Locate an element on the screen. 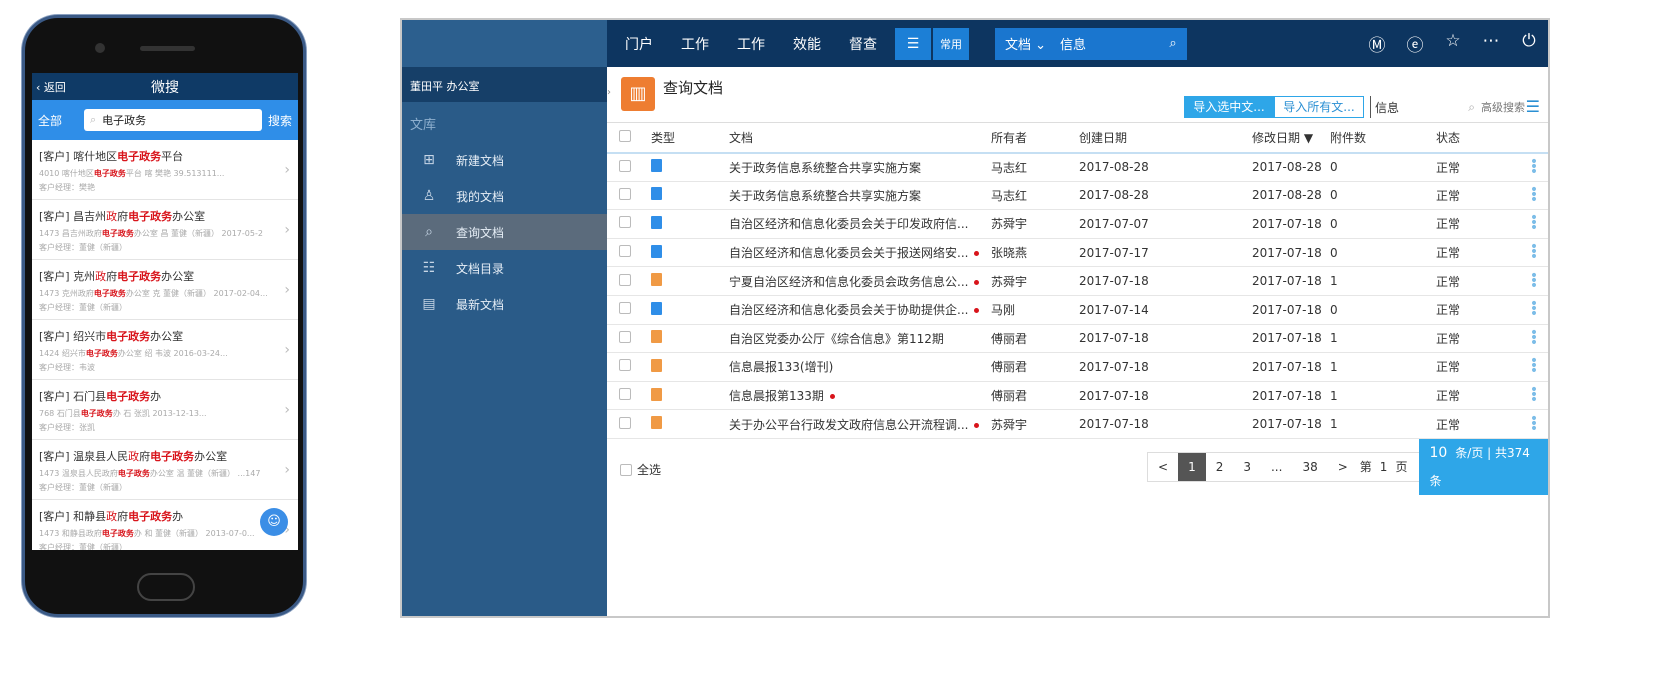 The width and height of the screenshot is (1678, 689). sidebar-item: ☷ 文档目录 is located at coordinates (504, 268).